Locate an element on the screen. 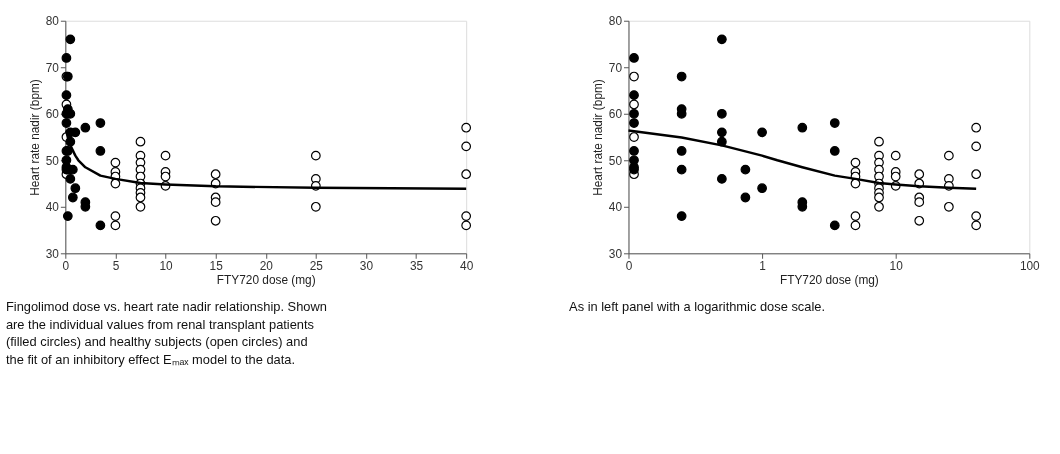 The image size is (1060, 454). x-tick-label: 1 is located at coordinates (763, 265).